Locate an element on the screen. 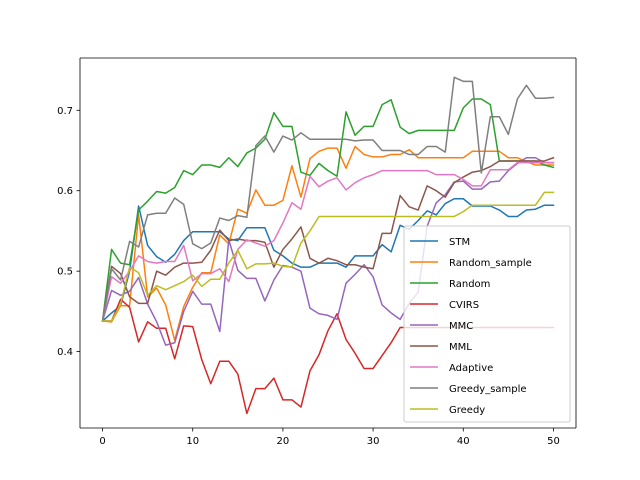 The height and width of the screenshot is (480, 640). legend-label-random: Random is located at coordinates (469, 284).